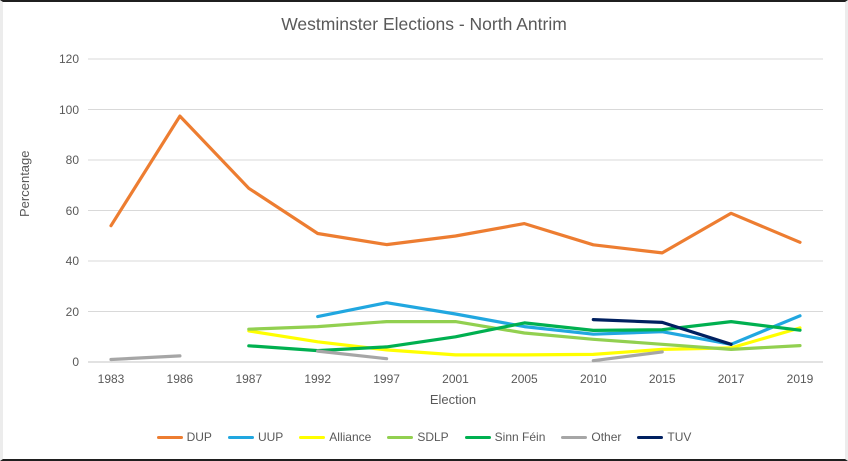 This screenshot has width=848, height=461. I want to click on legend-label: Other, so click(606, 437).